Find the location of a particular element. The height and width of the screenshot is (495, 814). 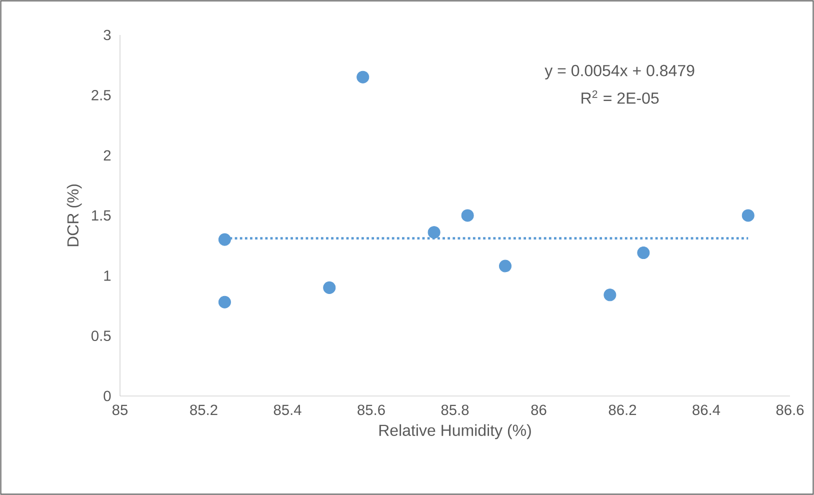

y-tick-label: 1 is located at coordinates (107, 275).